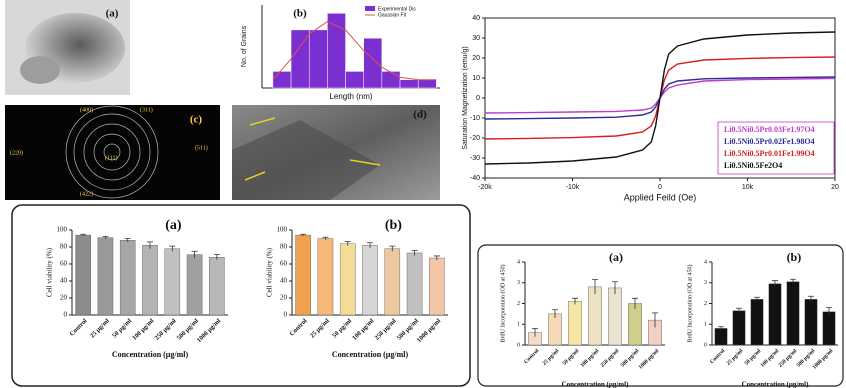  What do you see at coordinates (689, 304) in the screenshot?
I see `y-axis-label: BrdU Incorporation (OD at 450)` at bounding box center [689, 304].